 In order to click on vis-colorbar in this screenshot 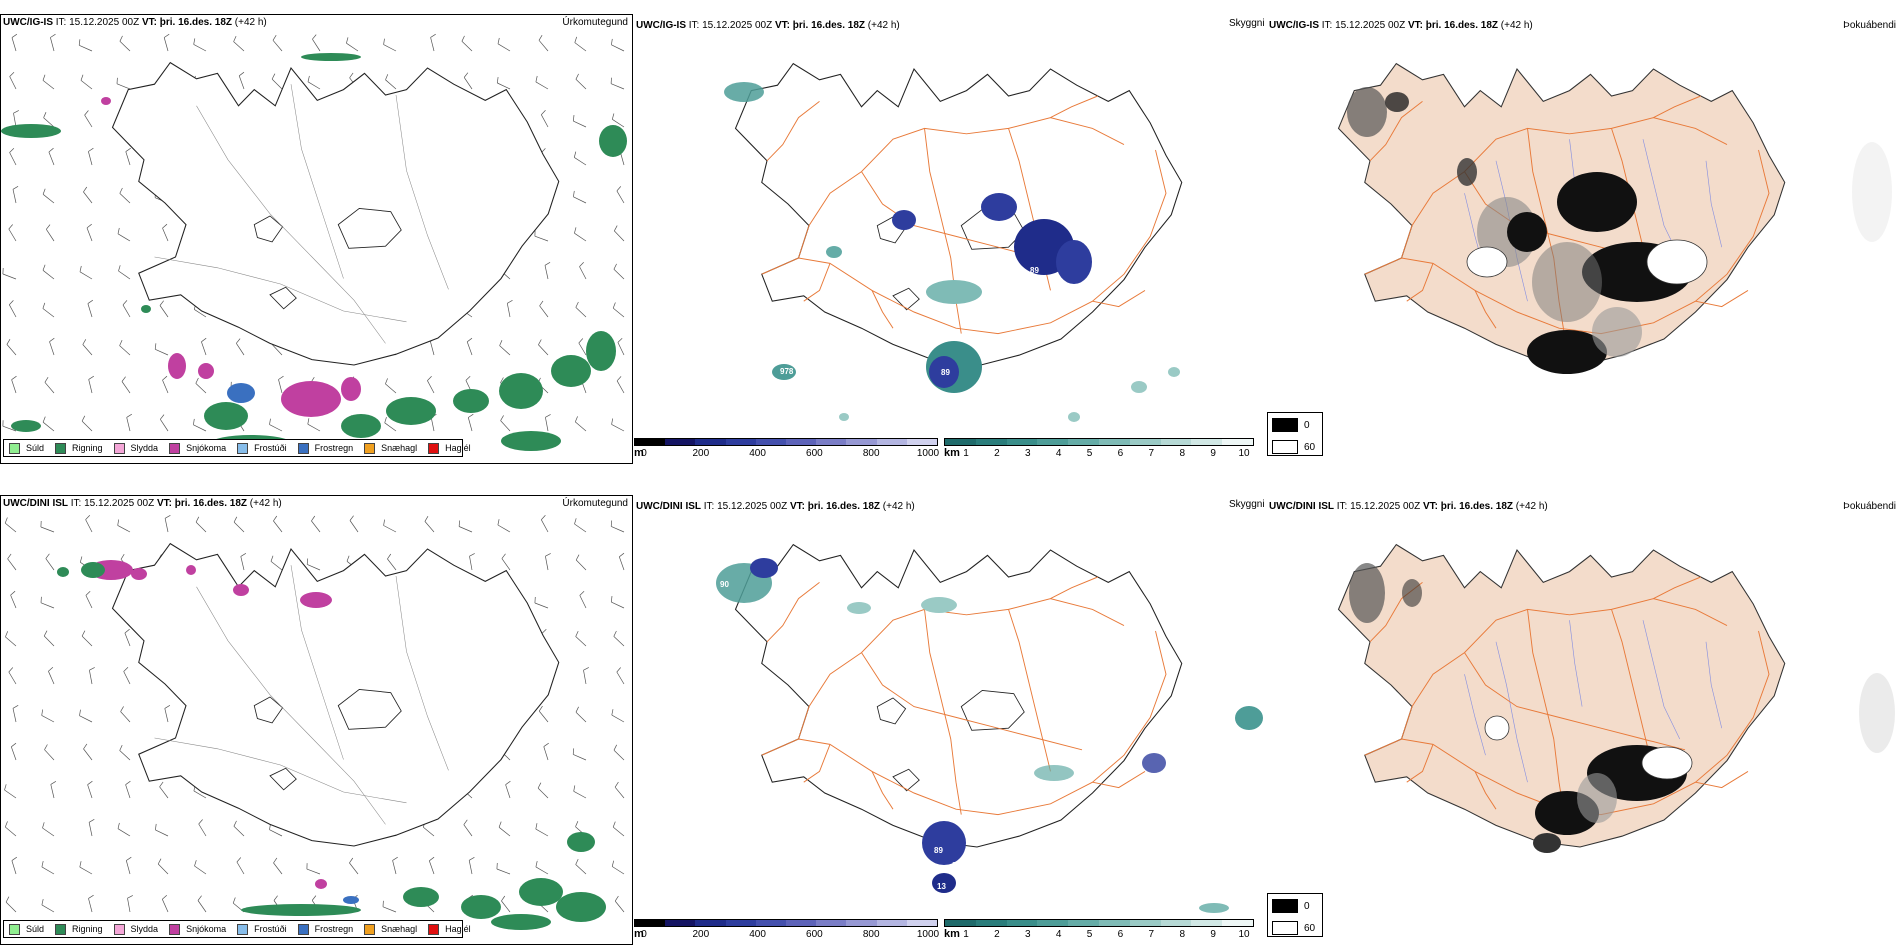, I will do `click(1099, 923)`.